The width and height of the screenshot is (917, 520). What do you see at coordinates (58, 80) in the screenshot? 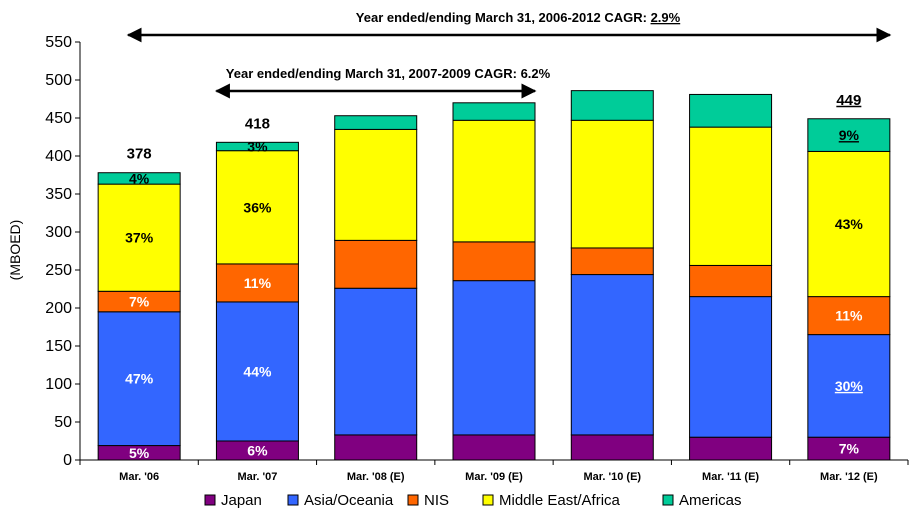
I see `y-tick-label: 500` at bounding box center [58, 80].